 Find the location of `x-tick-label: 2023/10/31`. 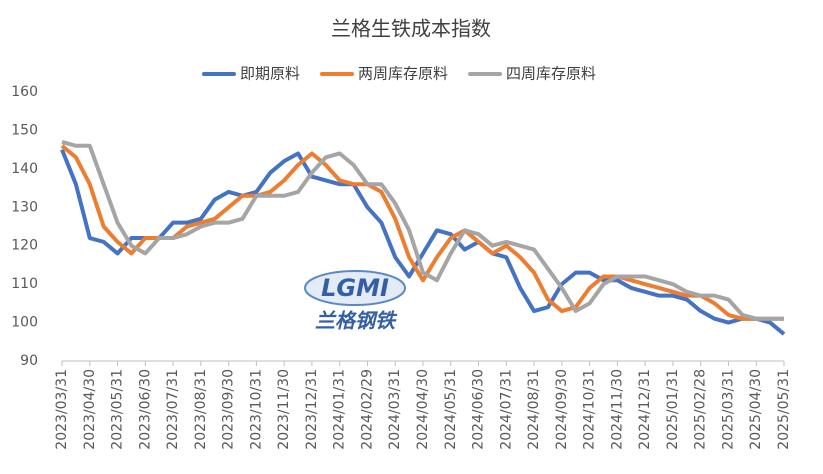

x-tick-label: 2023/10/31 is located at coordinates (256, 409).